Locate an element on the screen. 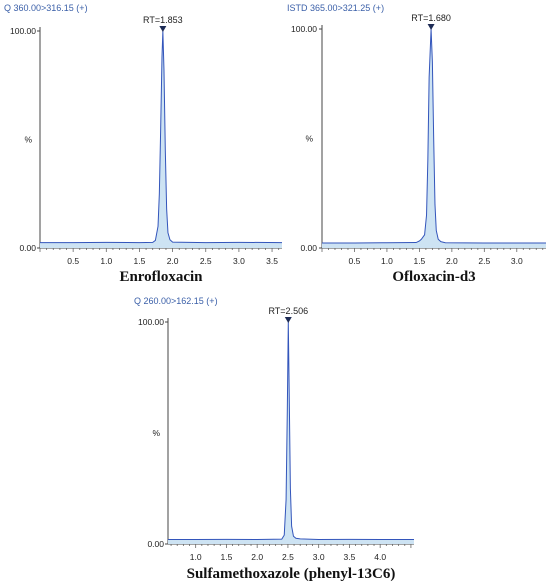 The image size is (550, 586). peak-rt-label: RT=1.853 is located at coordinates (163, 20).